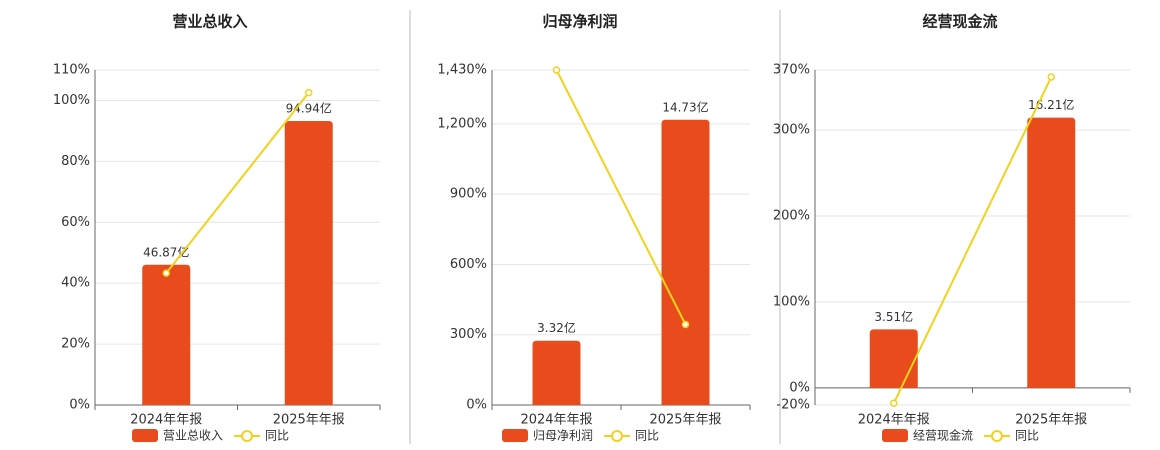 Image resolution: width=1160 pixels, height=450 pixels. What do you see at coordinates (166, 251) in the screenshot?
I see `data-label: 46.87亿` at bounding box center [166, 251].